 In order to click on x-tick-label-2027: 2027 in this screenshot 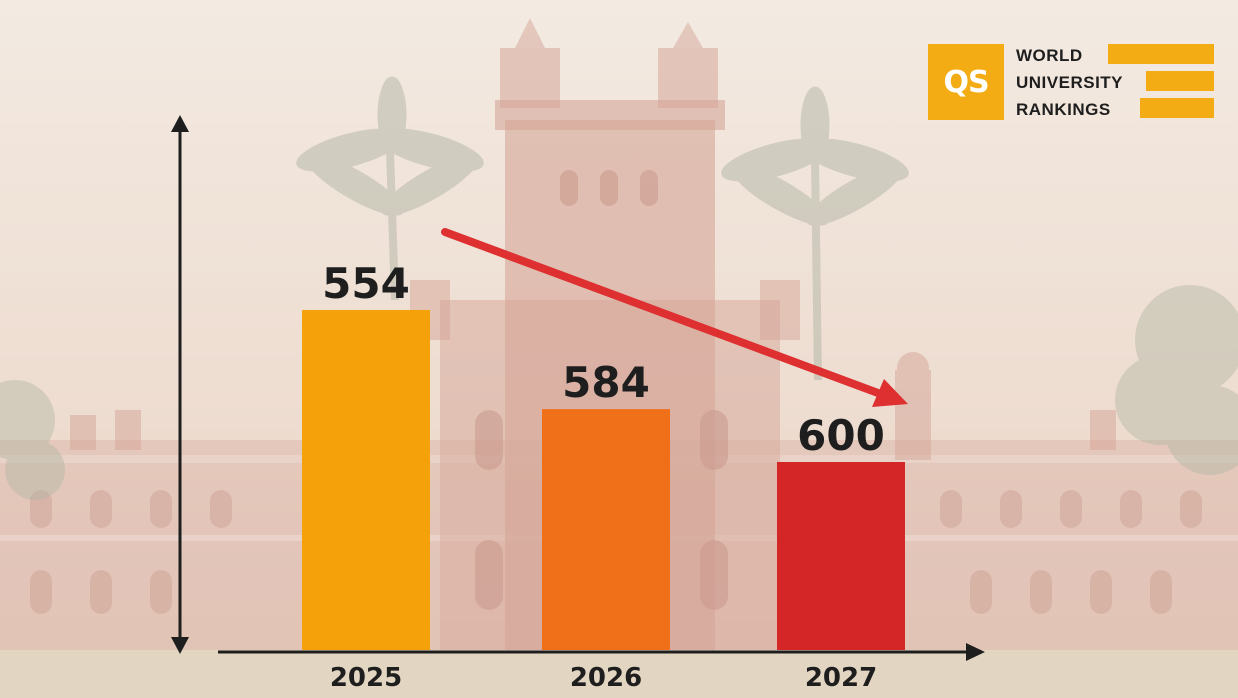, I will do `click(841, 678)`.